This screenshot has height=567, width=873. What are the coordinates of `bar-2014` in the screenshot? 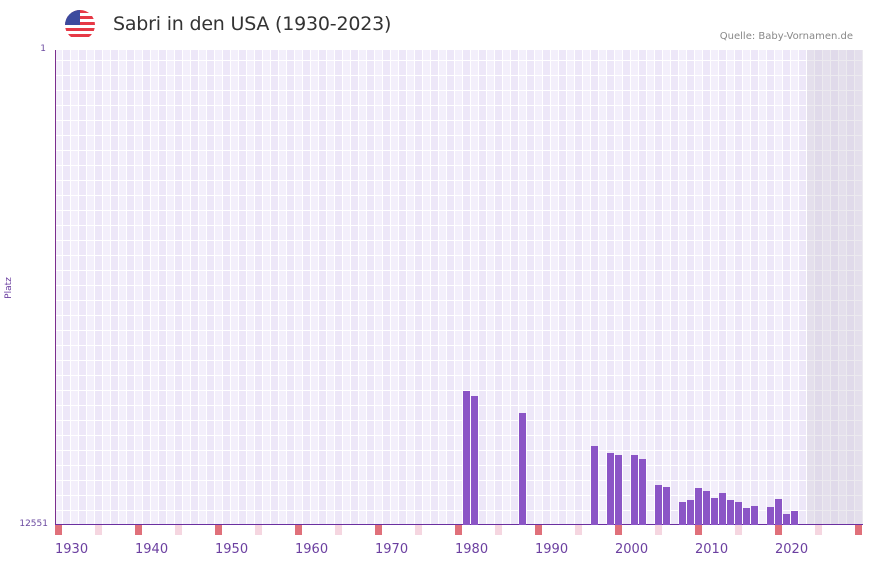 It's located at (730, 512).